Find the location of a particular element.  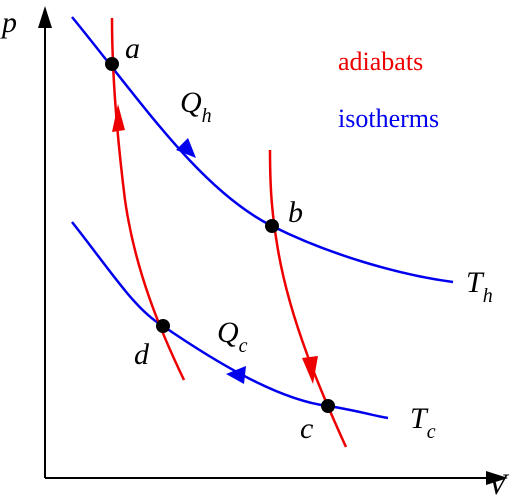

point-d is located at coordinates (163, 326).